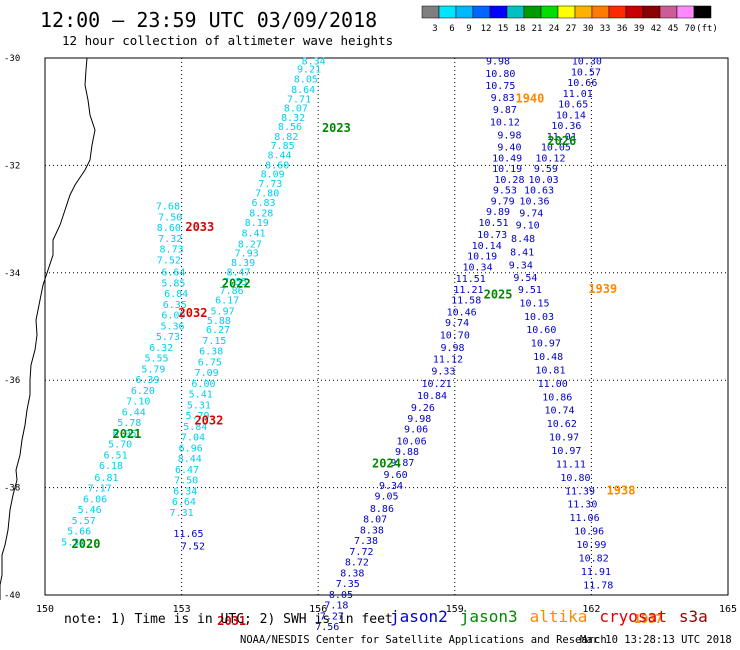 The width and height of the screenshot is (740, 650). Describe the element at coordinates (169, 228) in the screenshot. I see `wave-height-label: 8.60` at that location.